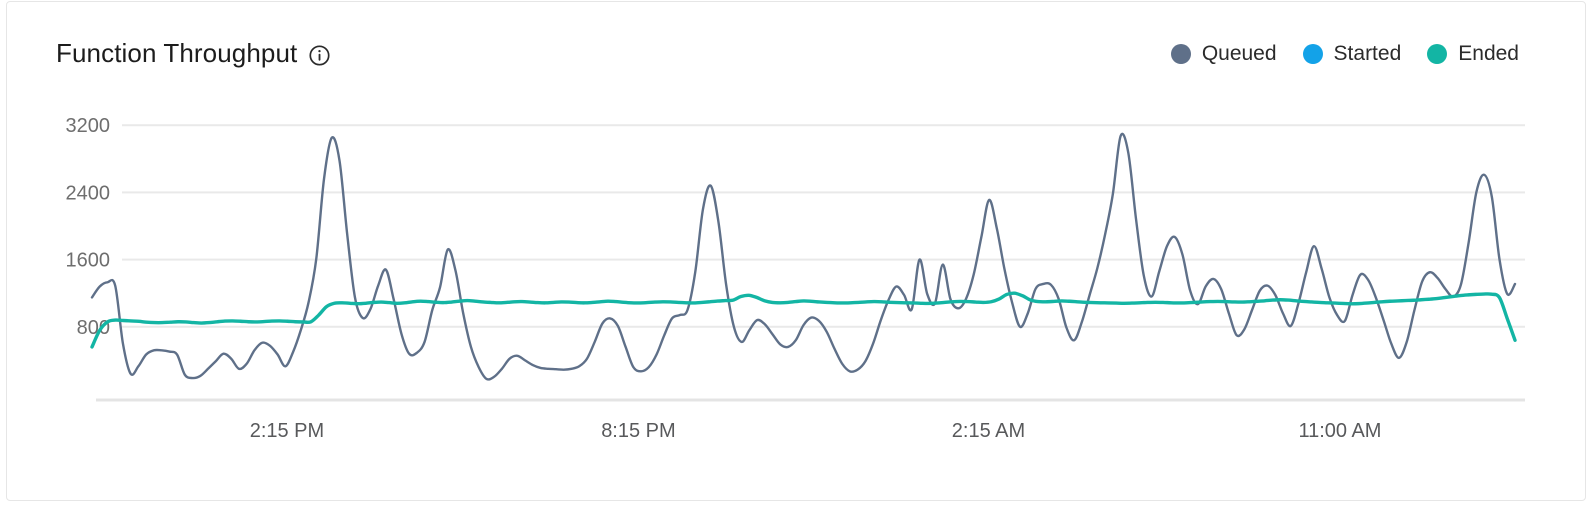 Image resolution: width=1594 pixels, height=510 pixels. What do you see at coordinates (803, 320) in the screenshot?
I see `series-line-ended` at bounding box center [803, 320].